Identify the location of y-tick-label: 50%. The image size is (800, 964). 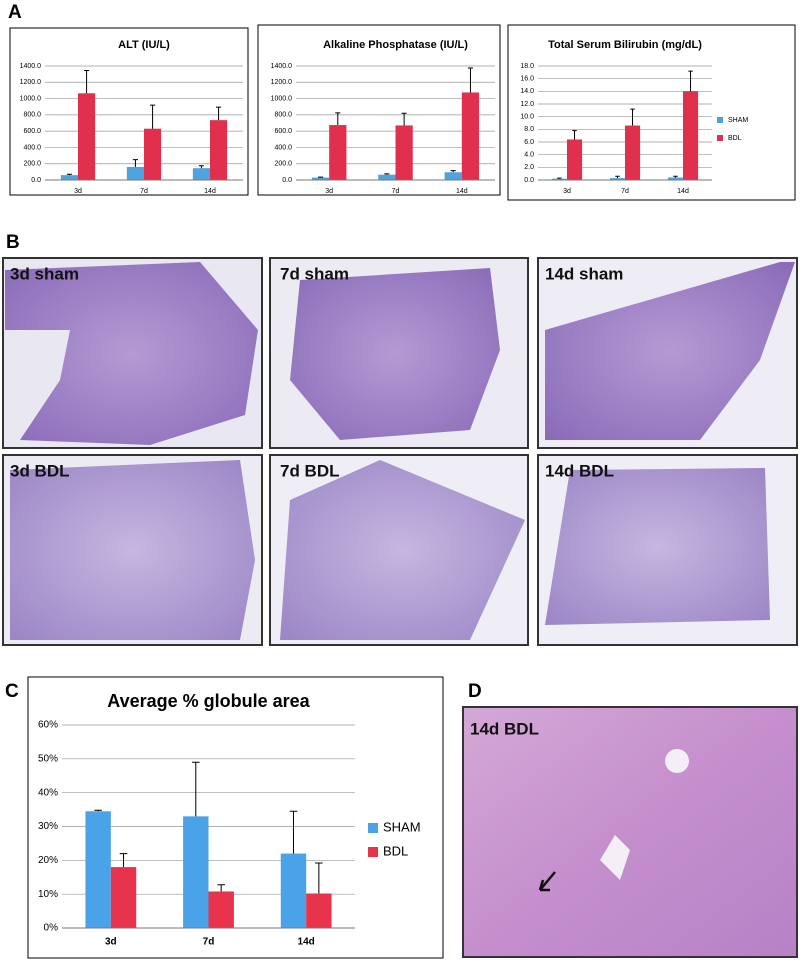
(48, 758).